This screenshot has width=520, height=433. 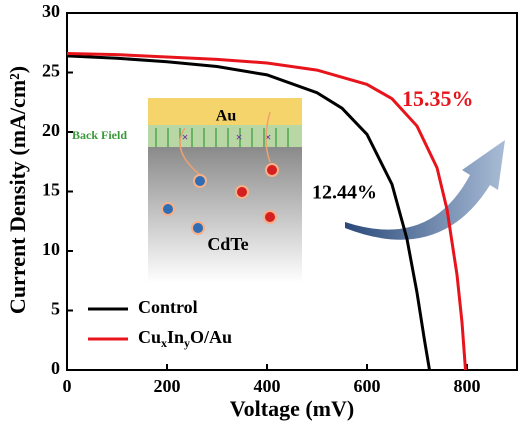 I want to click on x-tick-label: 600, so click(x=367, y=386).